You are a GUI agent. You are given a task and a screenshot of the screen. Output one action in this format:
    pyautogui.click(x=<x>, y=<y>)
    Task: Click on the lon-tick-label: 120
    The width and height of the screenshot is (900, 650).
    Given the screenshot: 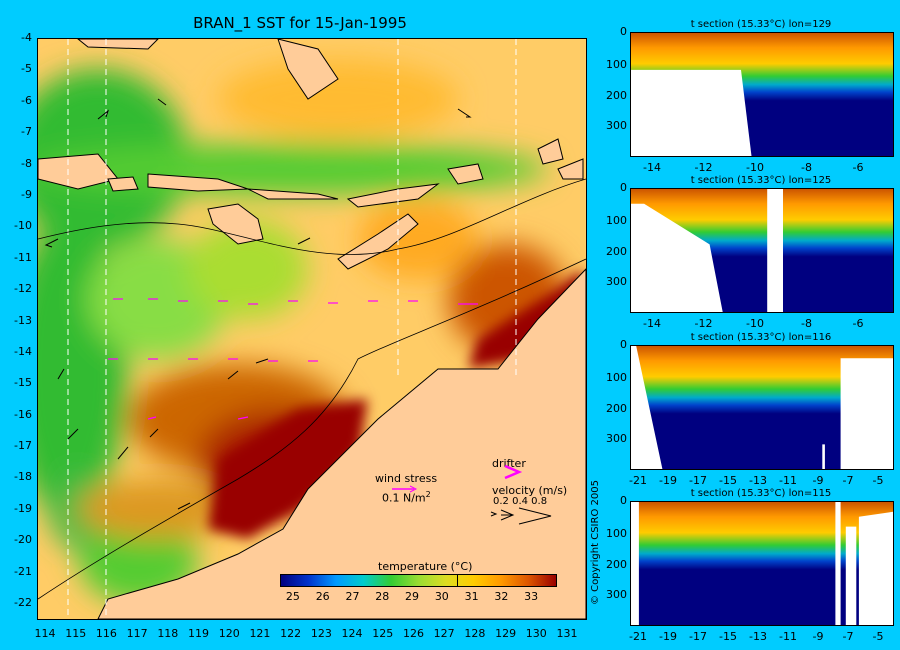 What is the action you would take?
    pyautogui.click(x=229, y=633)
    